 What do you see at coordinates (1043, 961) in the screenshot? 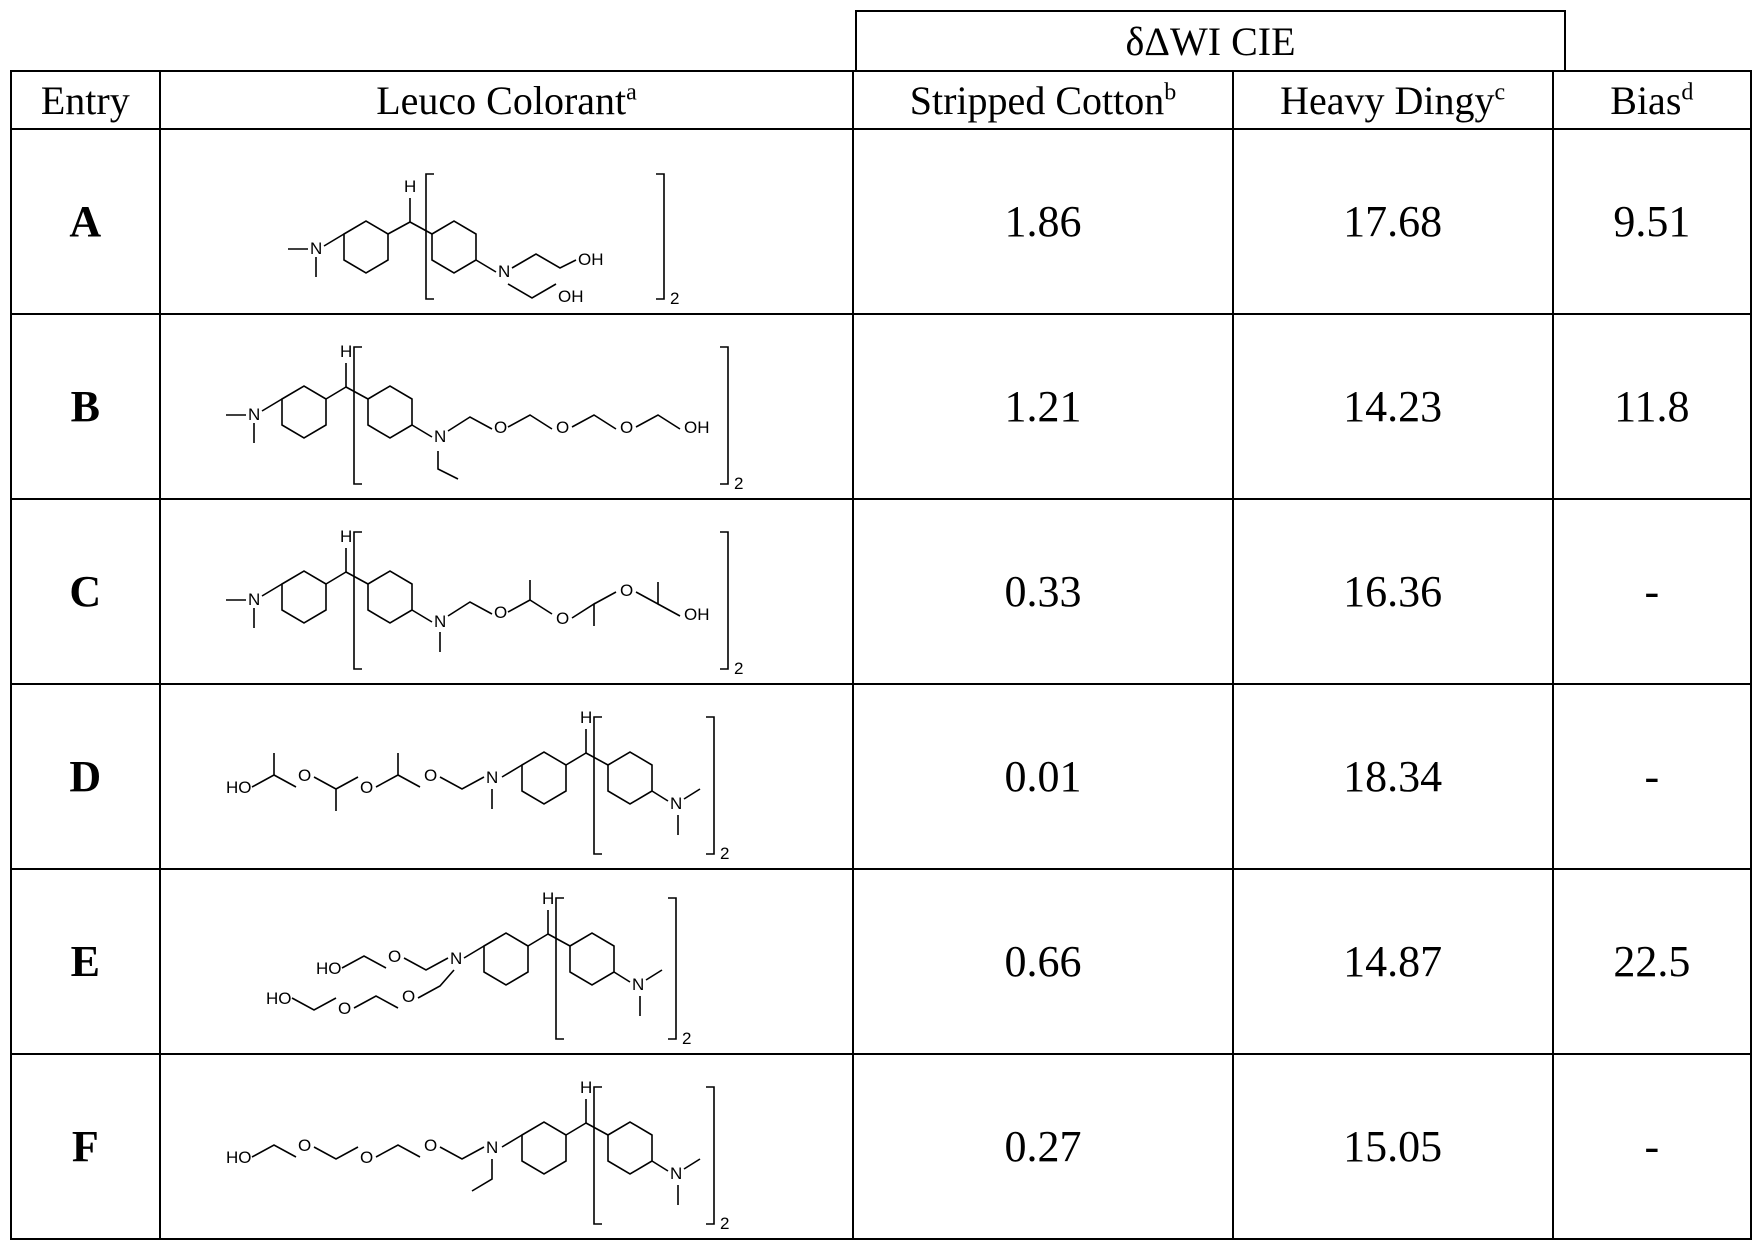
I see `stripped-cotton-cell: 0.66` at bounding box center [1043, 961].